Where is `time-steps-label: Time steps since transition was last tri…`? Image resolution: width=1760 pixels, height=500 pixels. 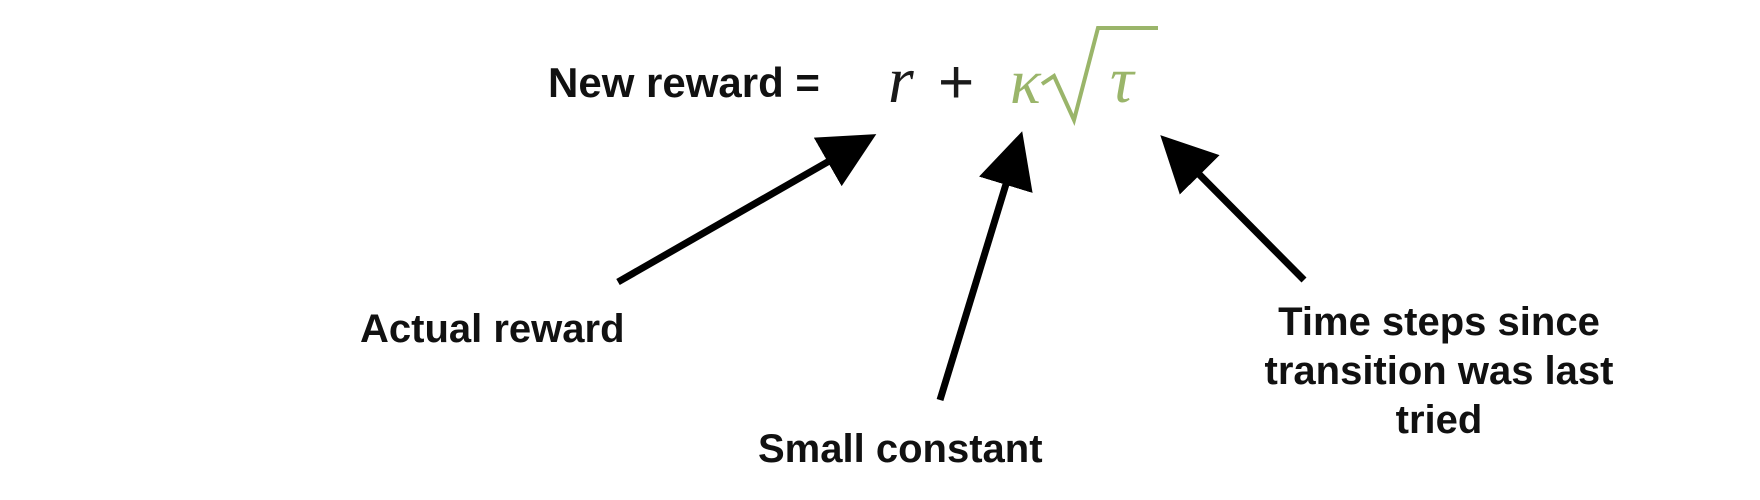
time-steps-label: Time steps since transition was last tri… is located at coordinates (1439, 371).